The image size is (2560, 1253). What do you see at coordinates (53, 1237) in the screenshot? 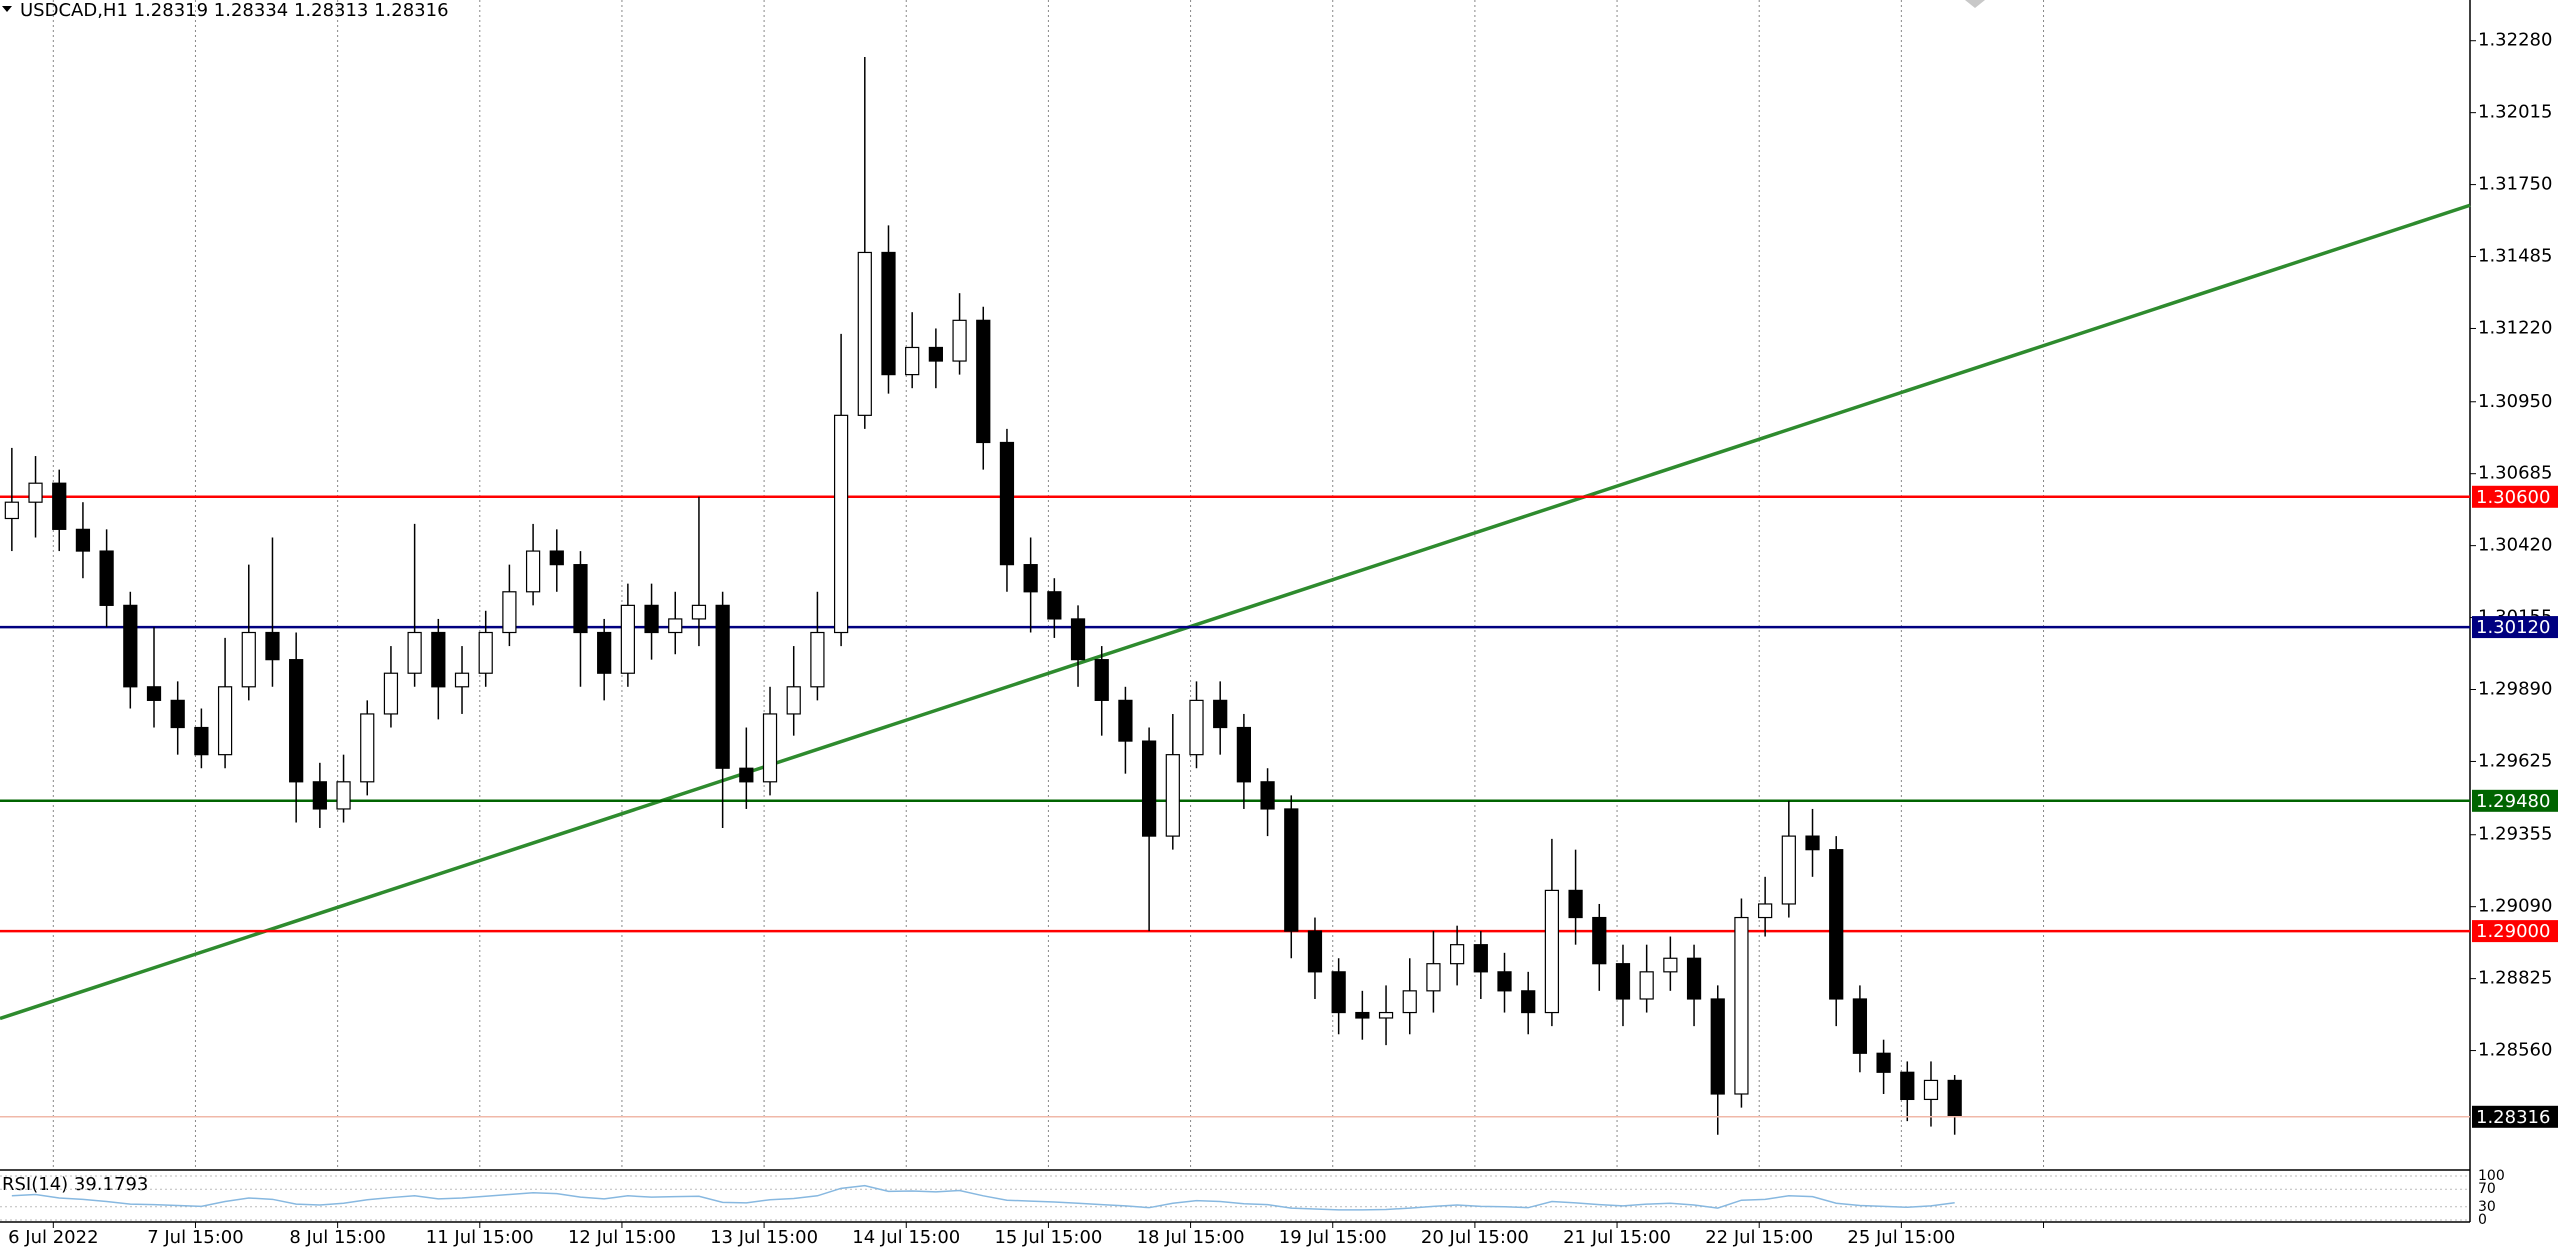
I see `x-tick-label: 6 Jul 2022` at bounding box center [53, 1237].